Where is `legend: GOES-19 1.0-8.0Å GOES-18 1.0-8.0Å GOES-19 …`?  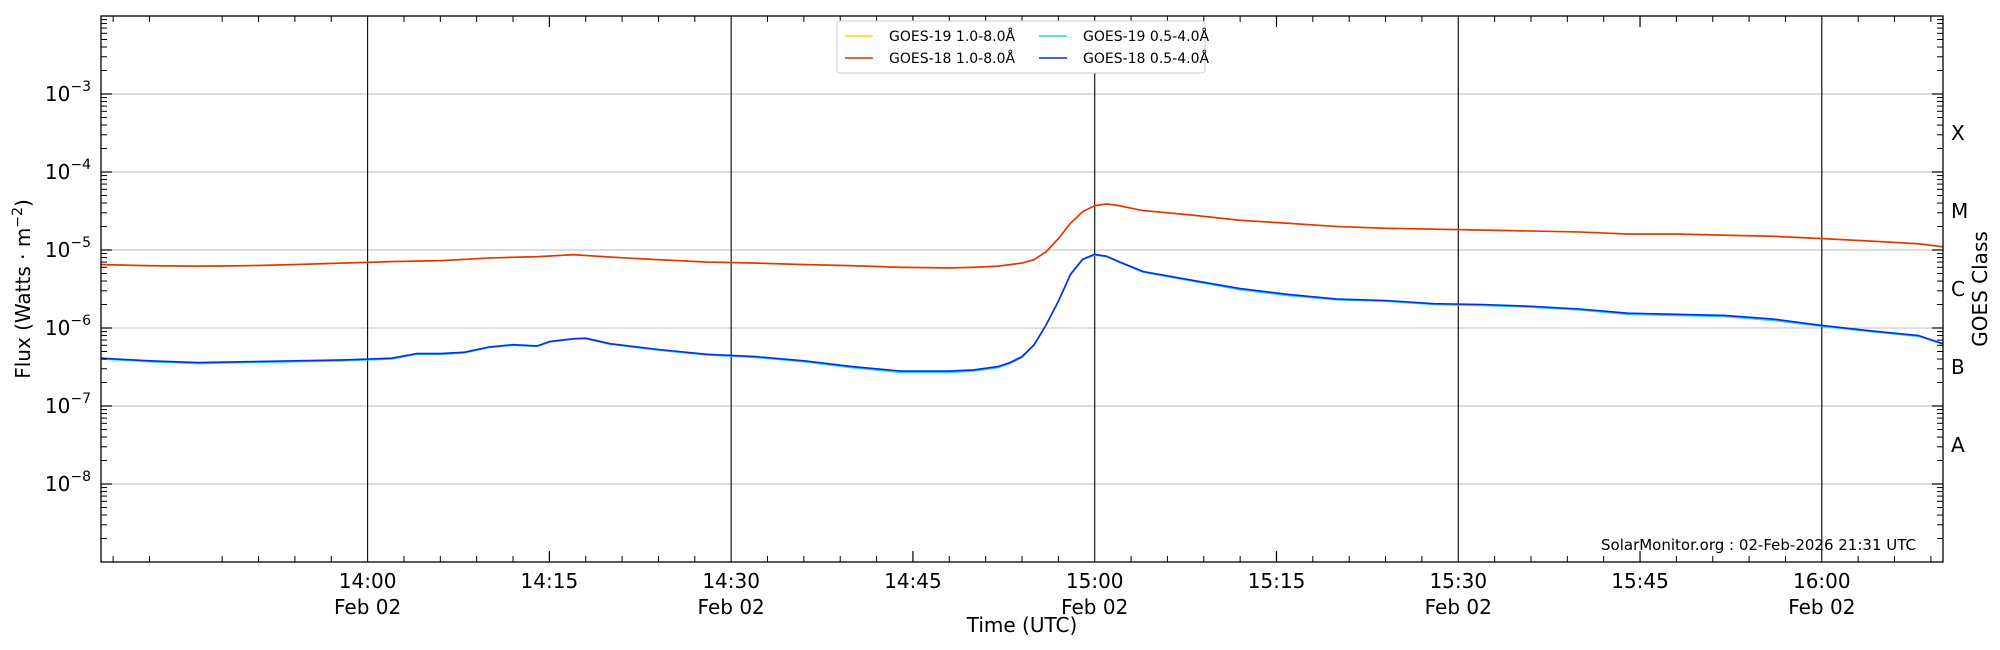
legend: GOES-19 1.0-8.0Å GOES-18 1.0-8.0Å GOES-19 … is located at coordinates (1022, 47).